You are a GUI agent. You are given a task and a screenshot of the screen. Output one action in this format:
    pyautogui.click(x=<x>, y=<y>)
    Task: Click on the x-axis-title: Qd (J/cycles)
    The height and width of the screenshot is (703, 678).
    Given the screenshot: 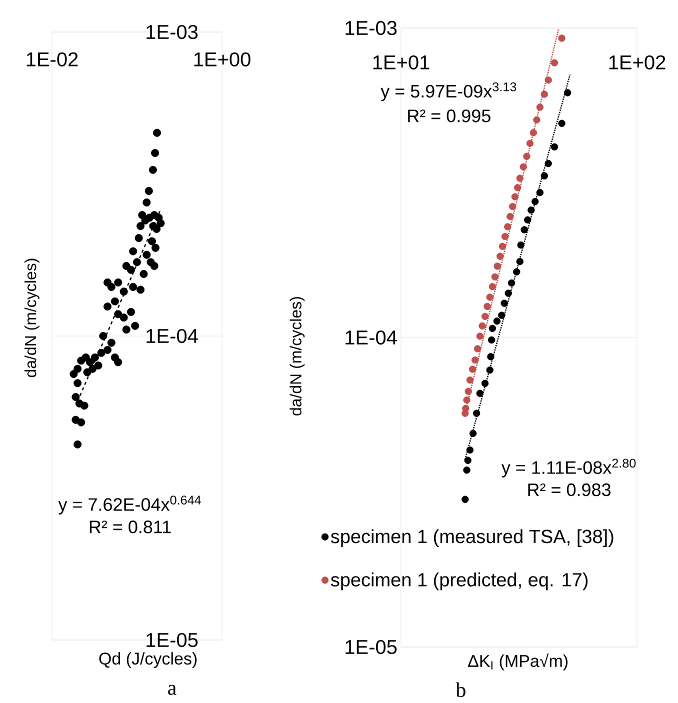 What is the action you would take?
    pyautogui.click(x=148, y=660)
    